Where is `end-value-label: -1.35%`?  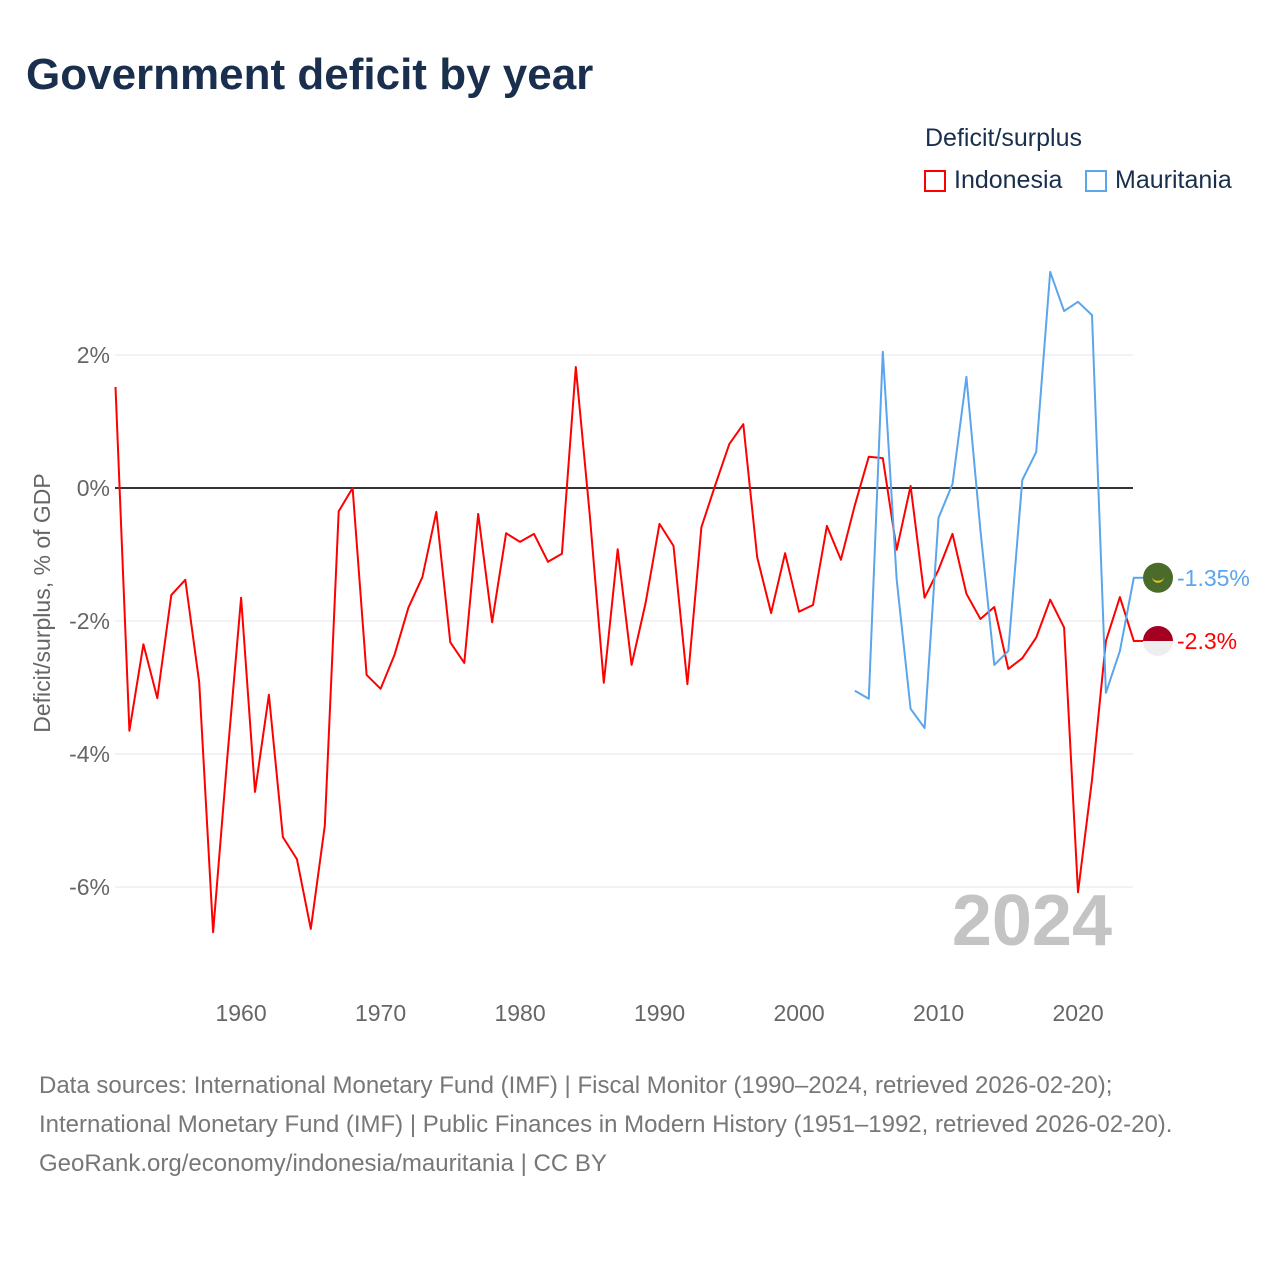
end-value-label: -1.35% is located at coordinates (1213, 578).